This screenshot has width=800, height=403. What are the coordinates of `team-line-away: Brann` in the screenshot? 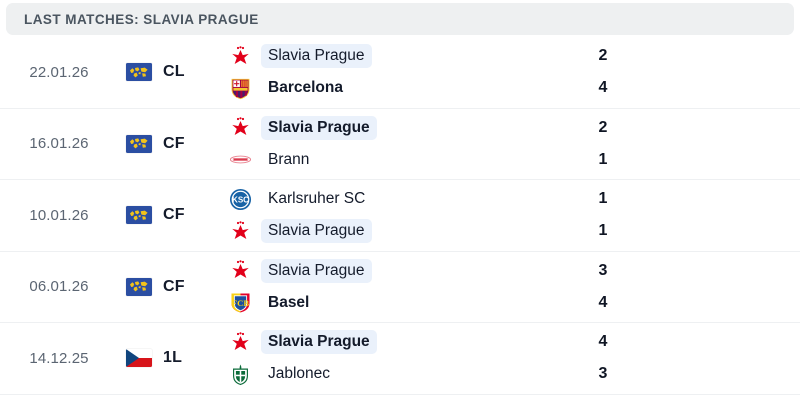 It's located at (378, 160).